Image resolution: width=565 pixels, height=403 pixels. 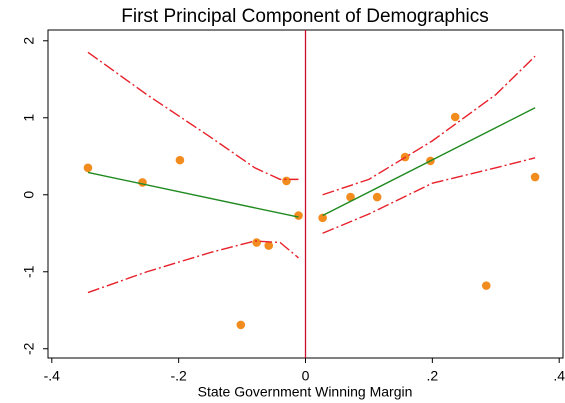 What do you see at coordinates (306, 376) in the screenshot?
I see `x-tick-label: 0` at bounding box center [306, 376].